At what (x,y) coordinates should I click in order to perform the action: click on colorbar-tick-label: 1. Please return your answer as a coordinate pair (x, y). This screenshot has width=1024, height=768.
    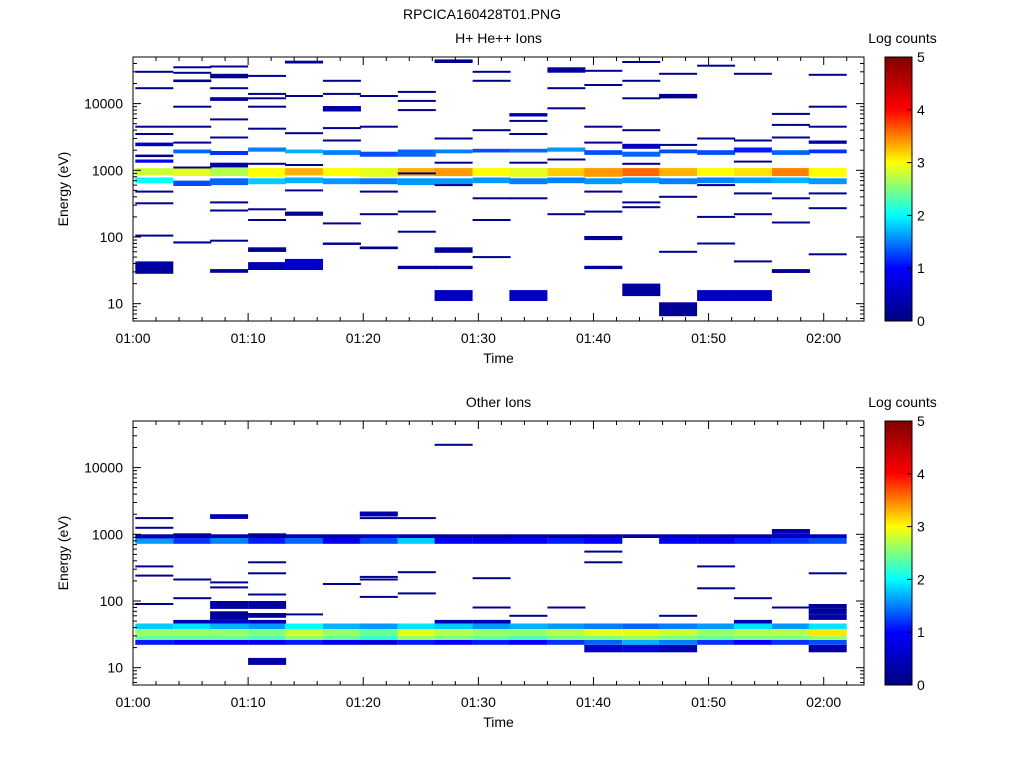
    Looking at the image, I should click on (921, 632).